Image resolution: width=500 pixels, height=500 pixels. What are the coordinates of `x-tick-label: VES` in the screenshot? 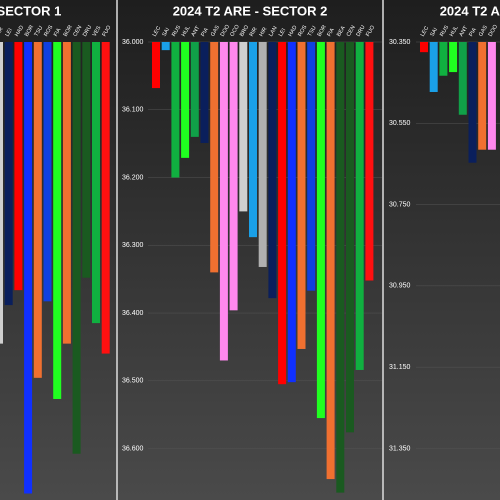 It's located at (97, 31).